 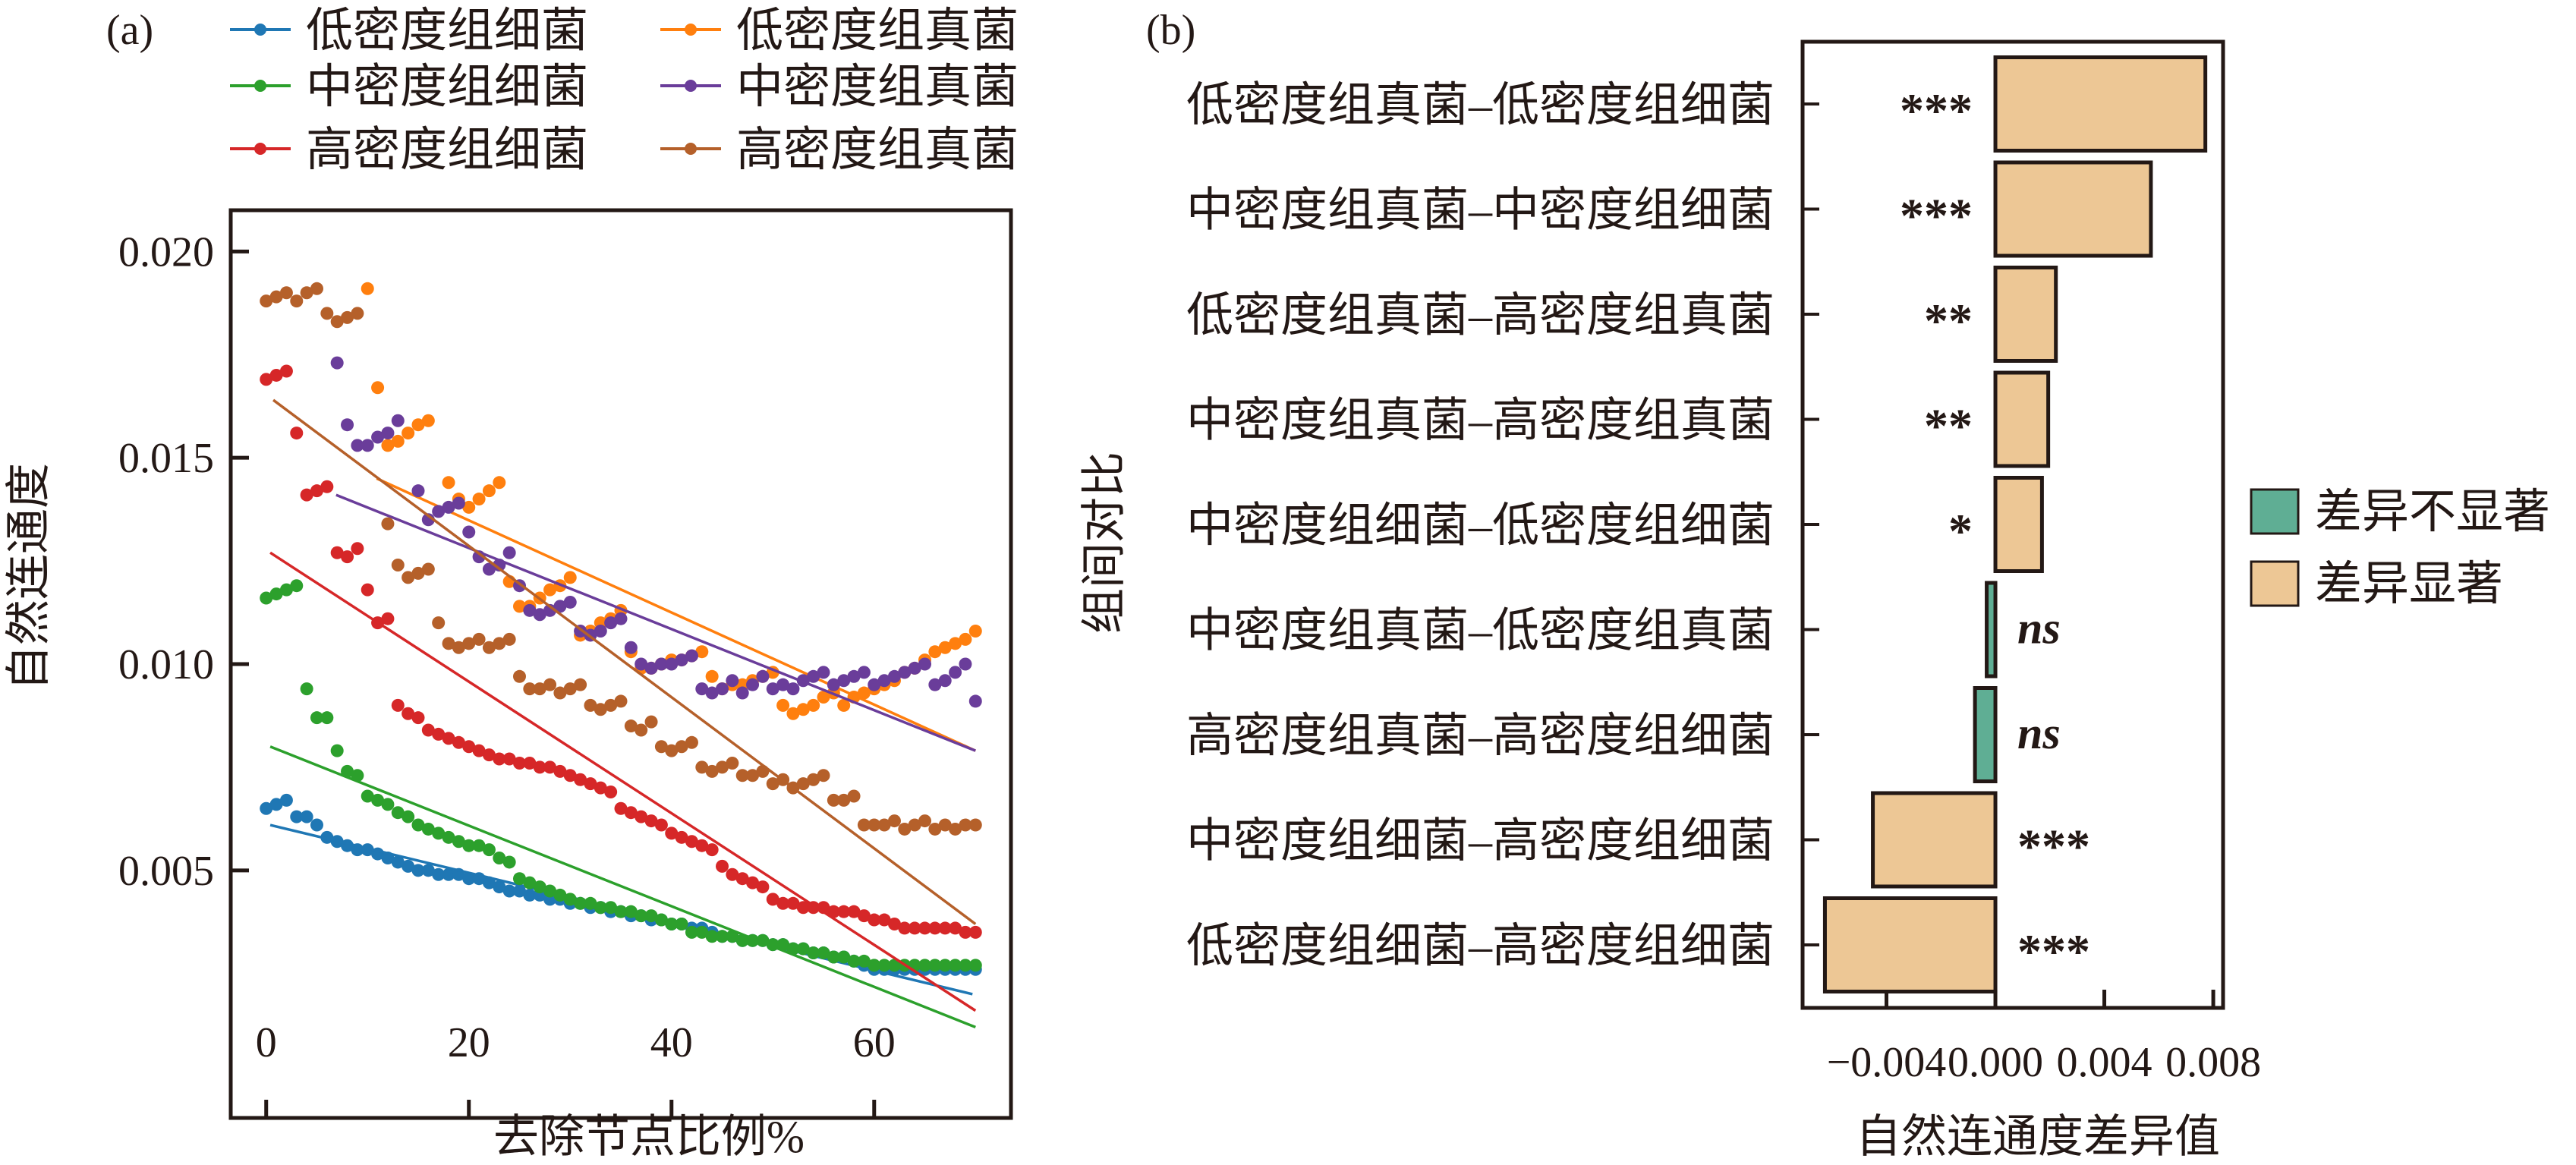 What do you see at coordinates (624, 661) in the screenshot?
I see `trend-line` at bounding box center [624, 661].